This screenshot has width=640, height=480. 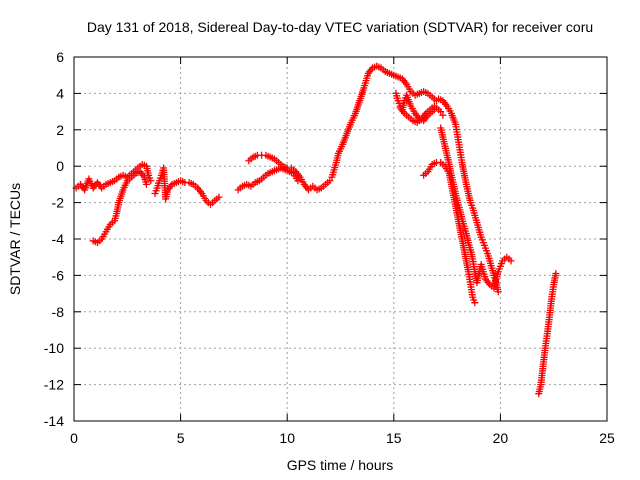 What do you see at coordinates (181, 438) in the screenshot?
I see `x-tick-label: 5` at bounding box center [181, 438].